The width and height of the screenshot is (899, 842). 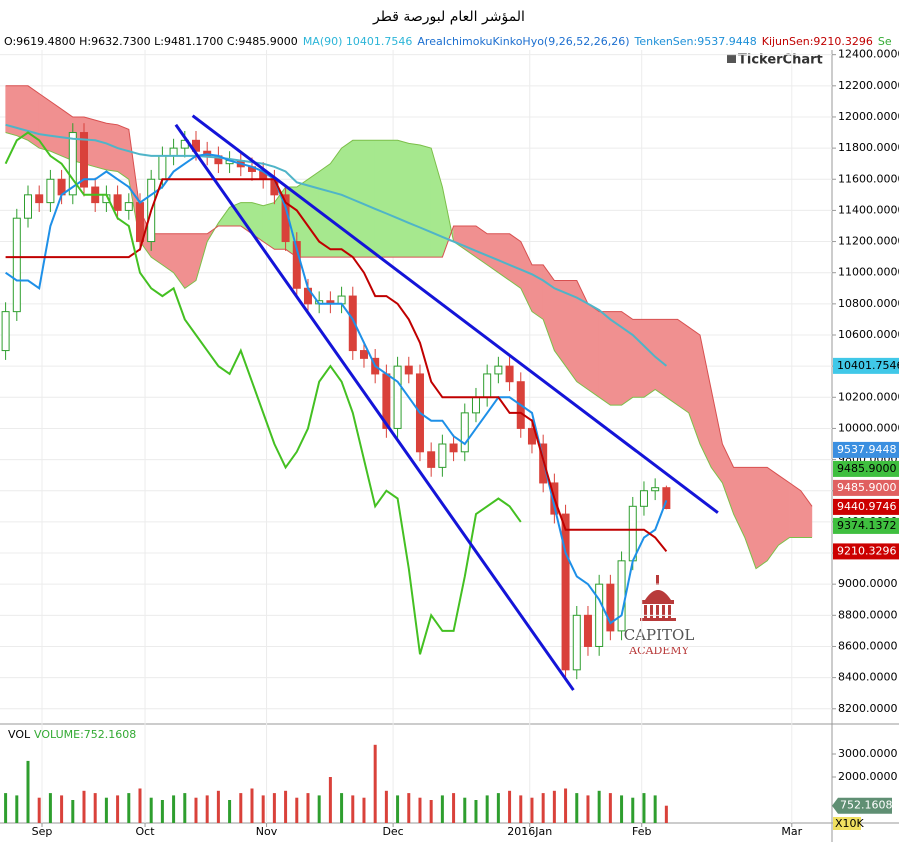 What do you see at coordinates (847, 823) in the screenshot?
I see `scale-badge` at bounding box center [847, 823].